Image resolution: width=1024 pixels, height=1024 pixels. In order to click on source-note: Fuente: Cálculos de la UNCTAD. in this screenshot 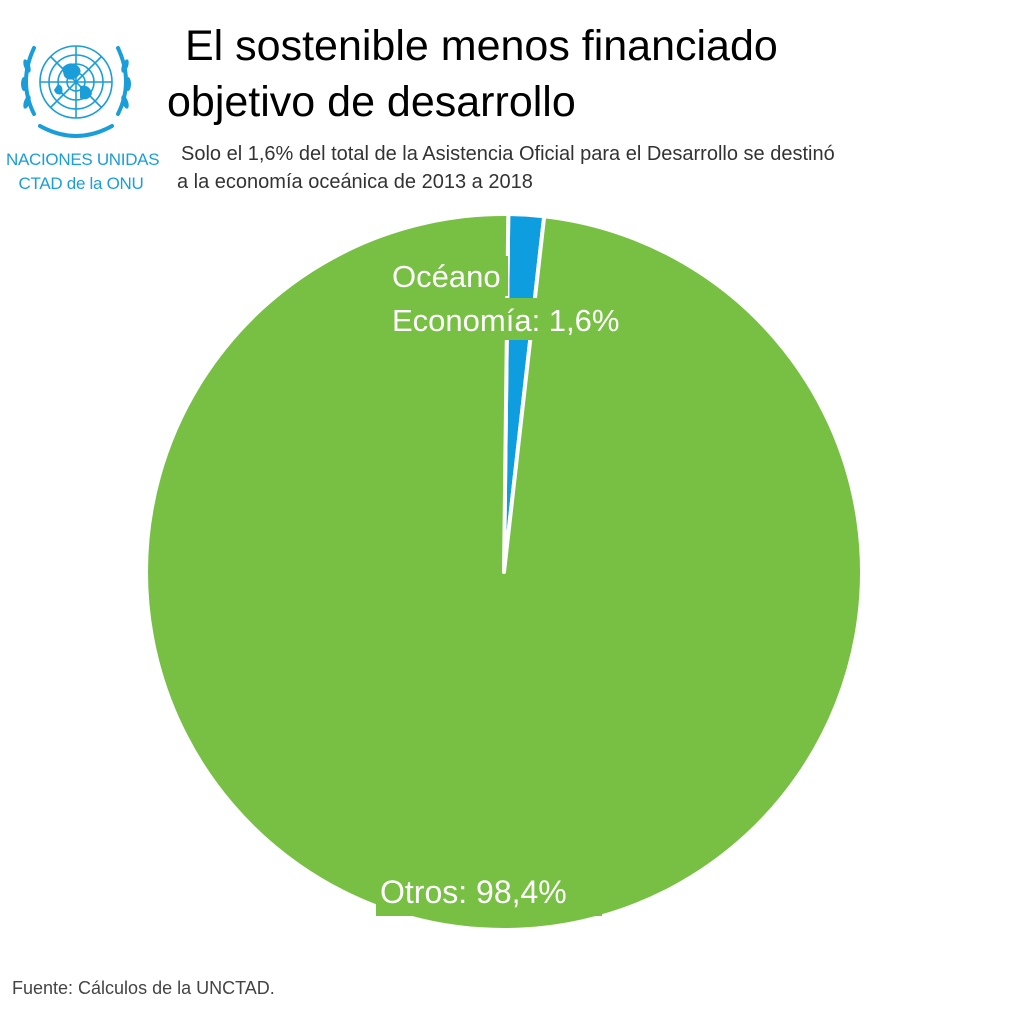, I will do `click(143, 988)`.